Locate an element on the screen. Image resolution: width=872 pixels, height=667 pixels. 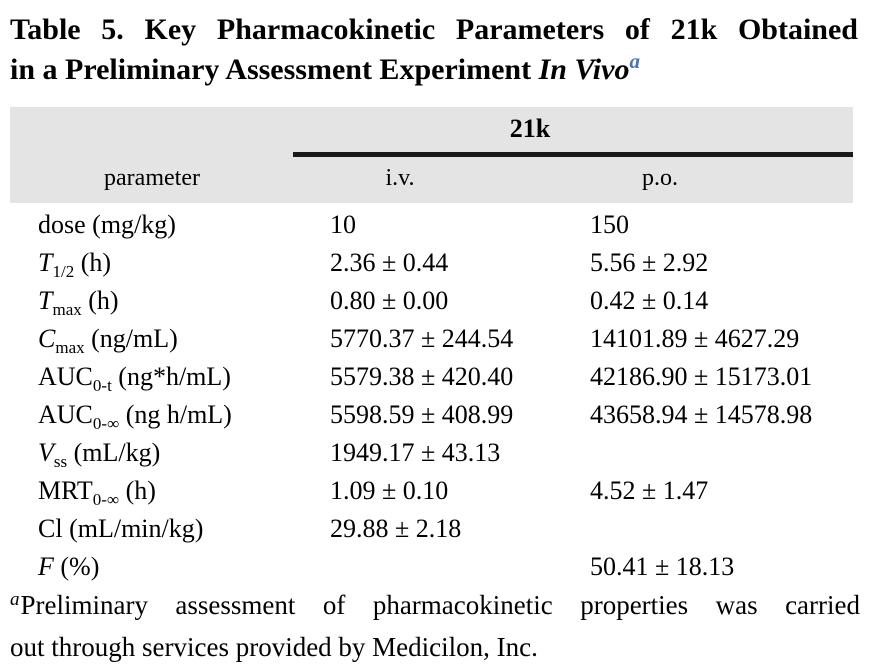
column-header-iv: i.v. is located at coordinates (400, 178).